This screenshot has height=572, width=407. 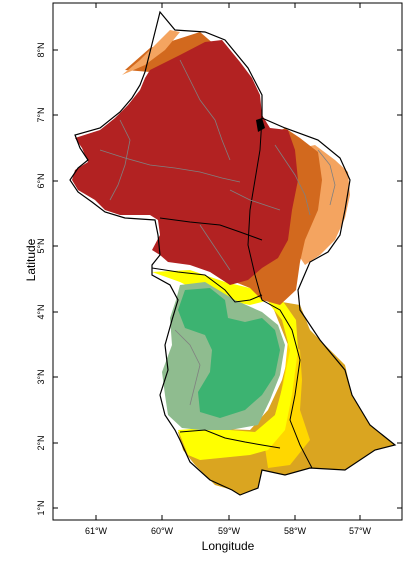 What do you see at coordinates (228, 546) in the screenshot?
I see `x-axis-title: Longitude` at bounding box center [228, 546].